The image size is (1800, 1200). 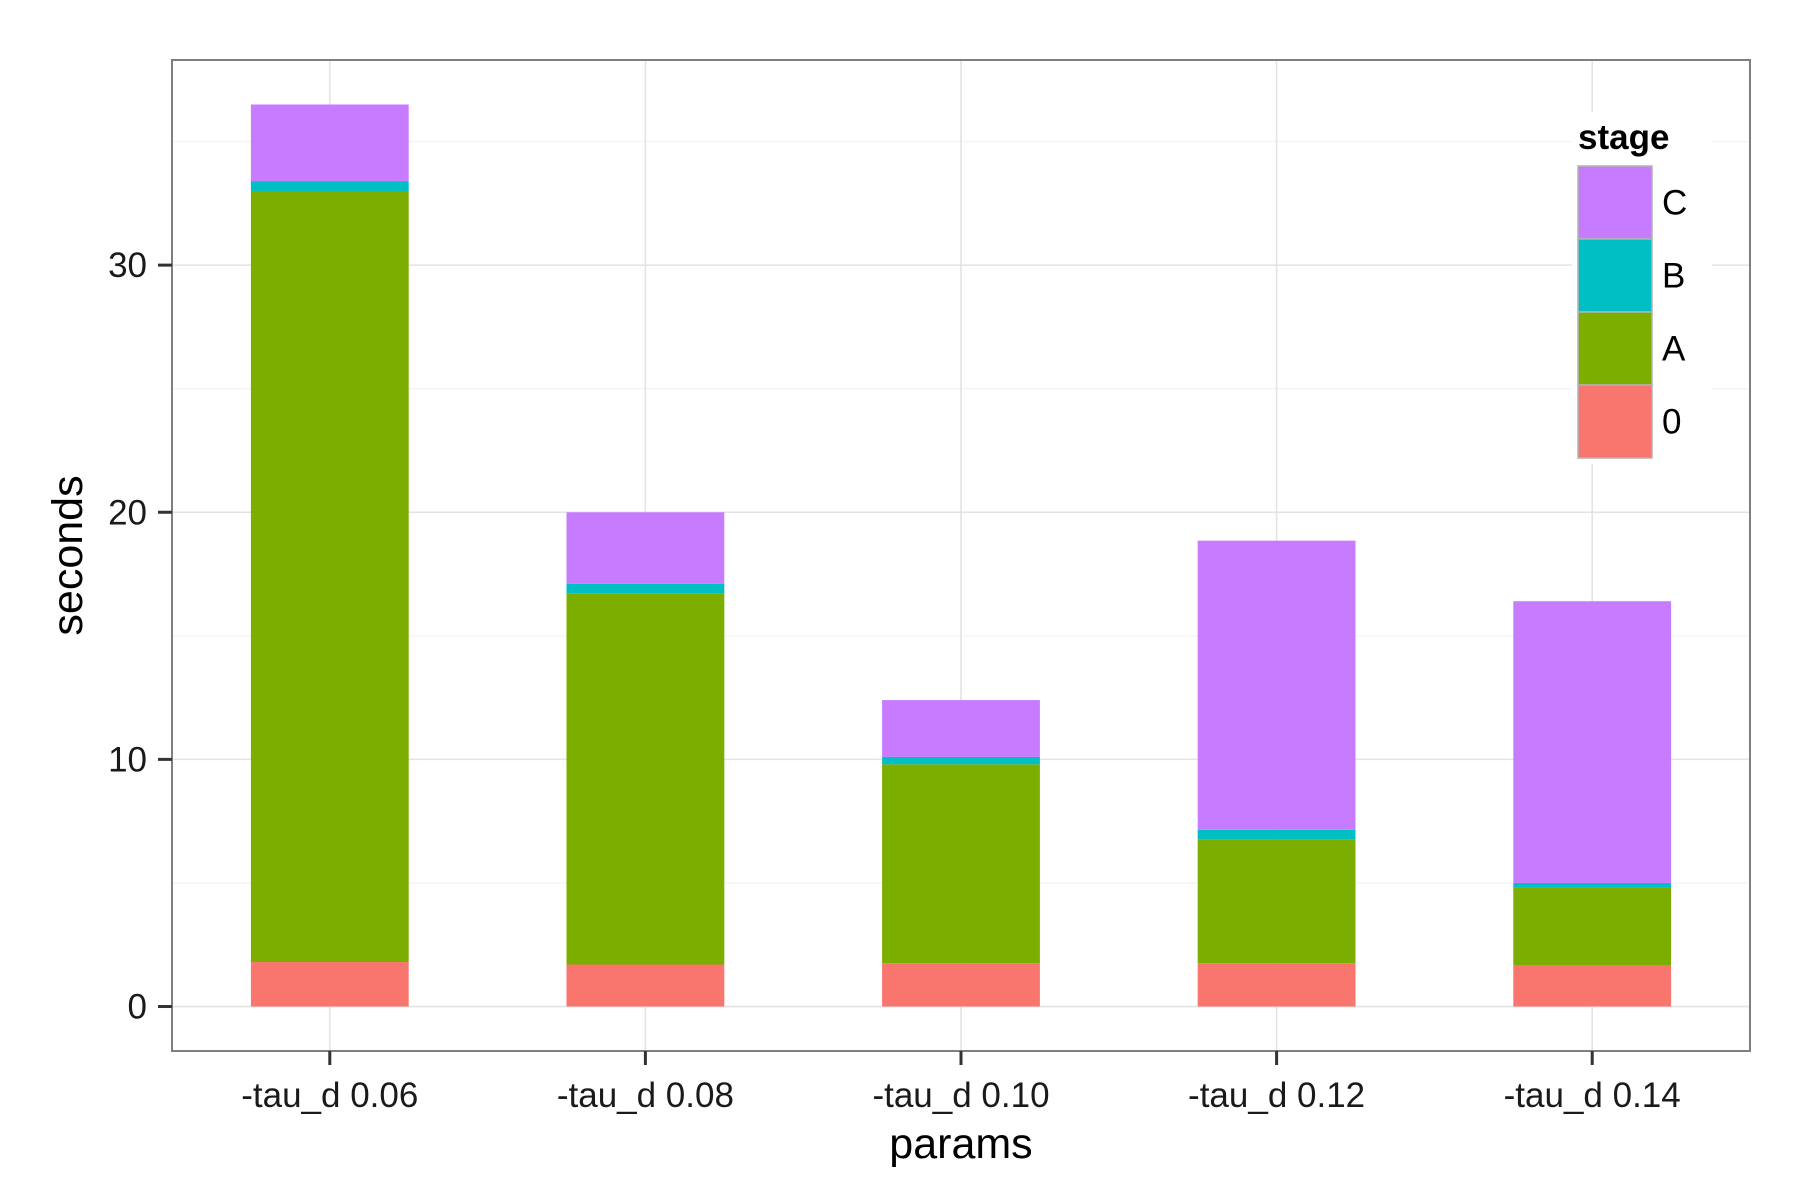 What do you see at coordinates (1674, 203) in the screenshot?
I see `legend-label-C: C` at bounding box center [1674, 203].